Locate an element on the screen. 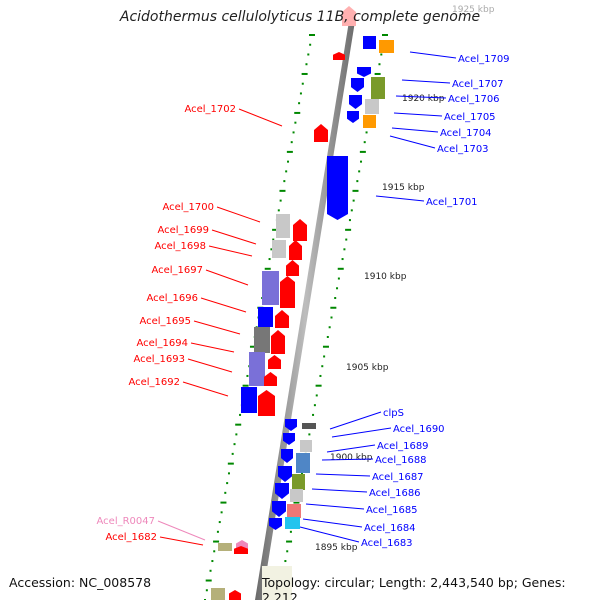 This screenshot has width=600, height=600. gene-label-acel-1694: Acel_1694 is located at coordinates (162, 343).